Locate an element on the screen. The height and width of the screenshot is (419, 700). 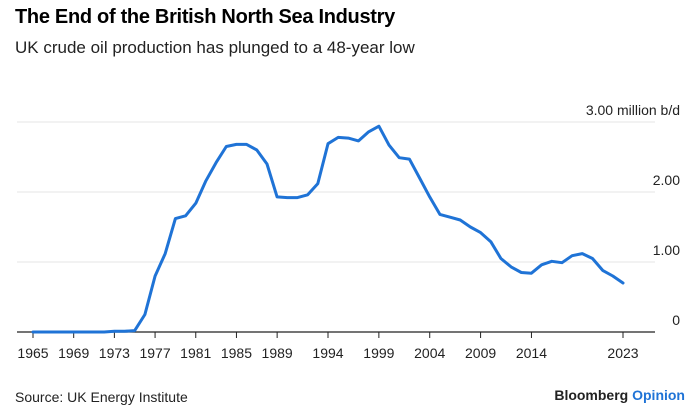
x-tick-label: 1994 is located at coordinates (327, 353).